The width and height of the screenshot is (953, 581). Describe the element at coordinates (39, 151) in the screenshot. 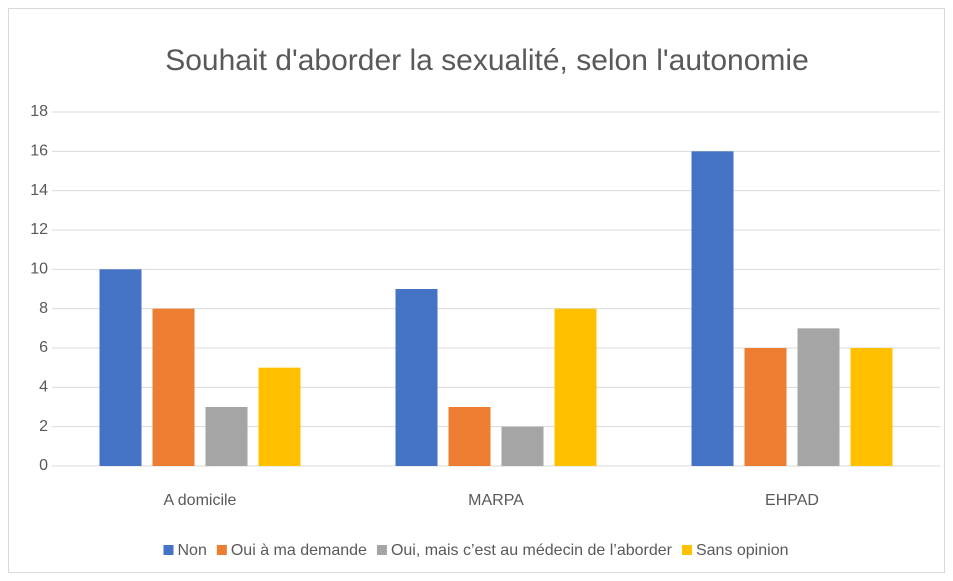

I see `y-tick-label: 16` at that location.